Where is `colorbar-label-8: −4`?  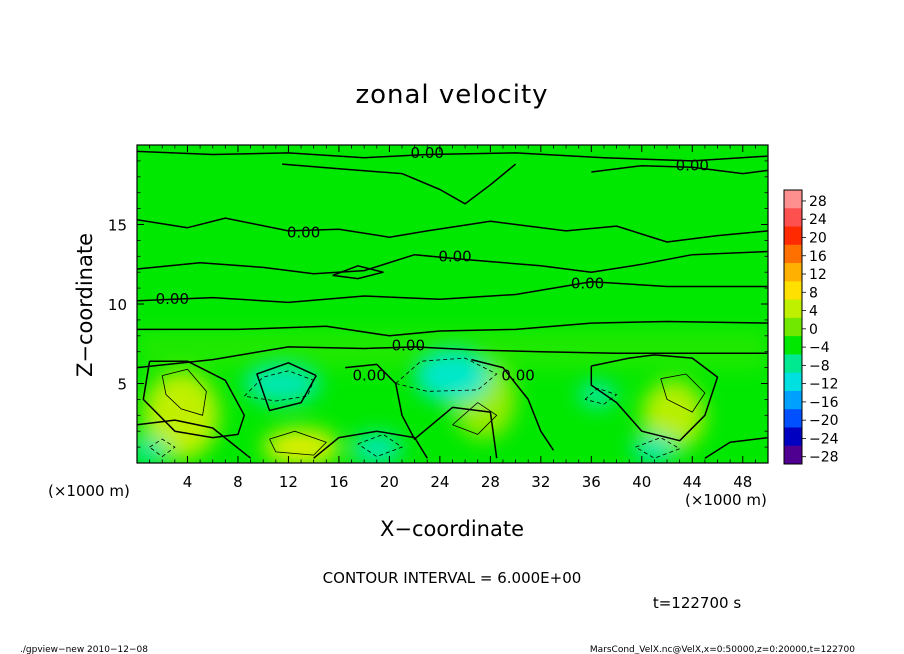
colorbar-label-8: −4 is located at coordinates (819, 348).